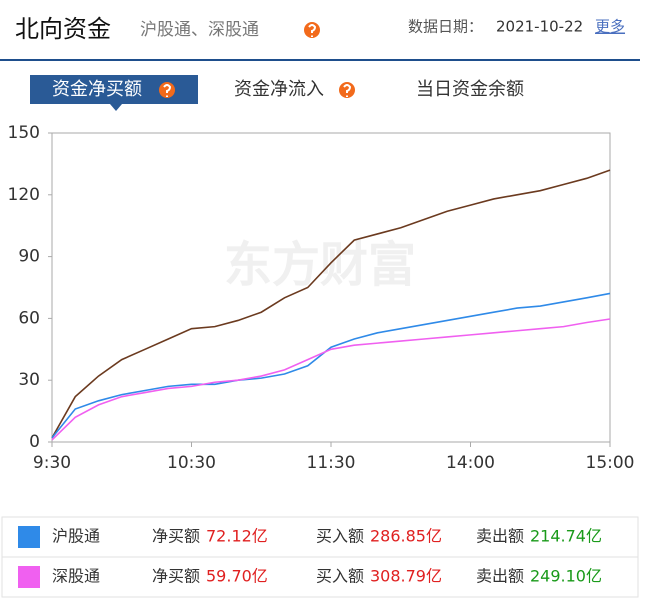  Describe the element at coordinates (610, 463) in the screenshot. I see `x-tick-label: 15:00` at that location.